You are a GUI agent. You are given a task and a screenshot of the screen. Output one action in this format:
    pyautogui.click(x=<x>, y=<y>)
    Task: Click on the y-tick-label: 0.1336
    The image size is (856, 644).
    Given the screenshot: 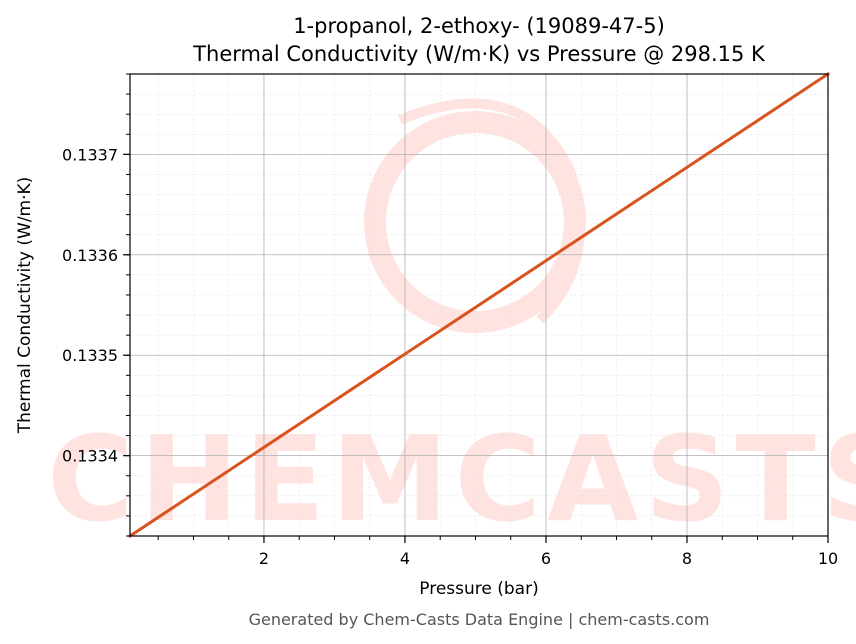 What is the action you would take?
    pyautogui.click(x=90, y=255)
    